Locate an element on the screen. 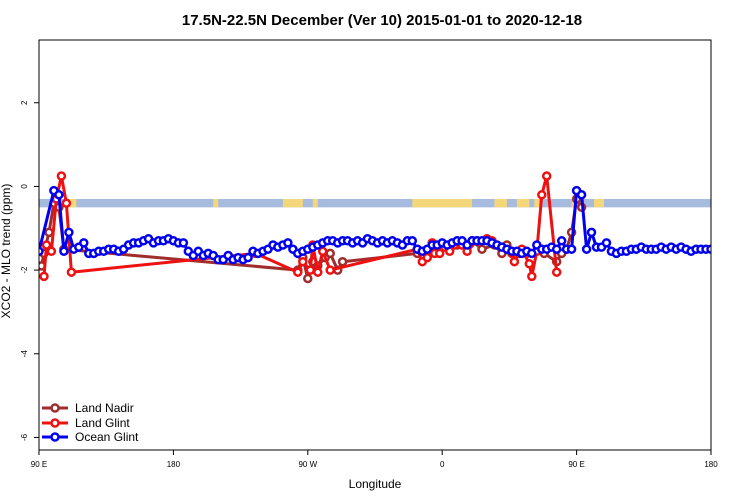 The image size is (750, 500). x-tick-label: 90 W is located at coordinates (307, 464).